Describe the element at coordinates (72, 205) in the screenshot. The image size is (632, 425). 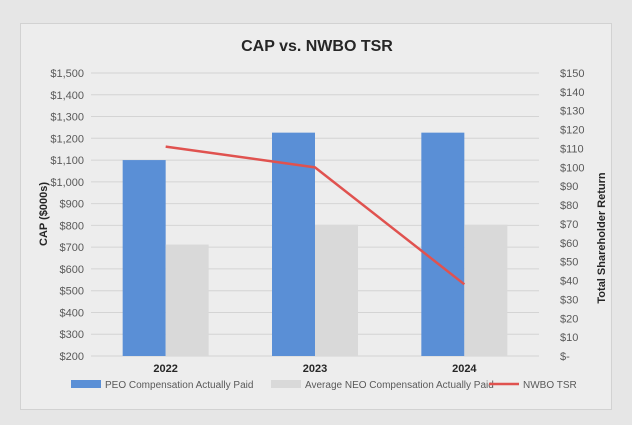
I see `y-tick-label: $900` at that location.